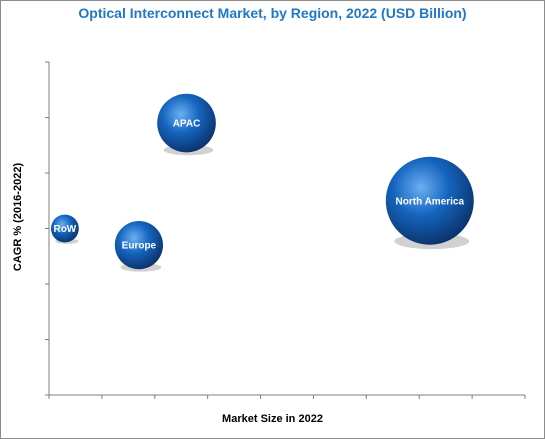  I want to click on x-axis-label: Market Size in 2022, so click(272, 419).